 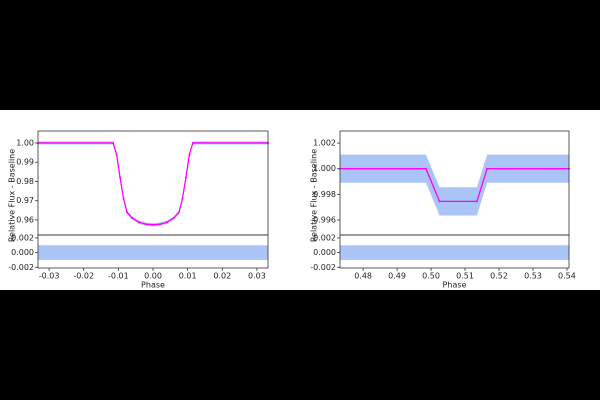 I want to click on residual-frame, so click(x=454, y=251).